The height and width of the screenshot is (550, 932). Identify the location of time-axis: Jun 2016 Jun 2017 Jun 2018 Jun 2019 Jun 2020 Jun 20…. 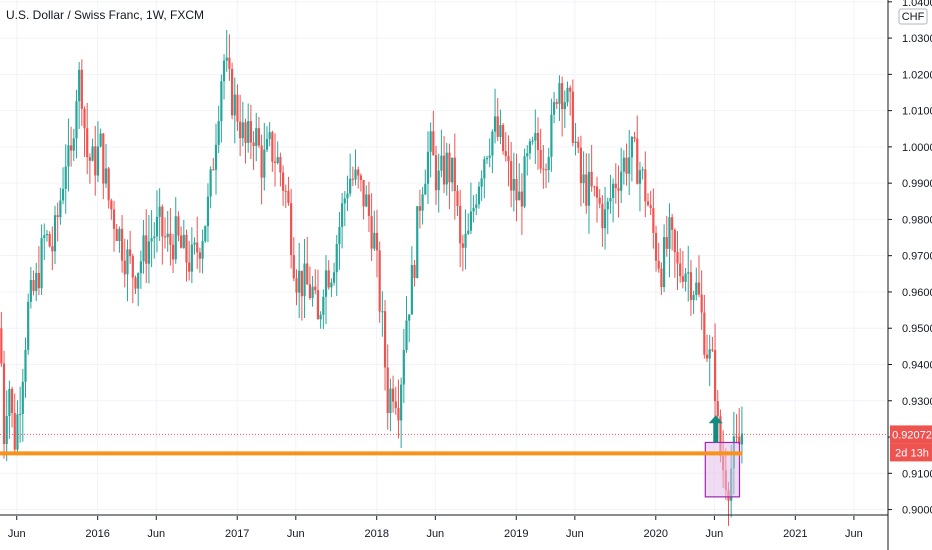
(444, 527).